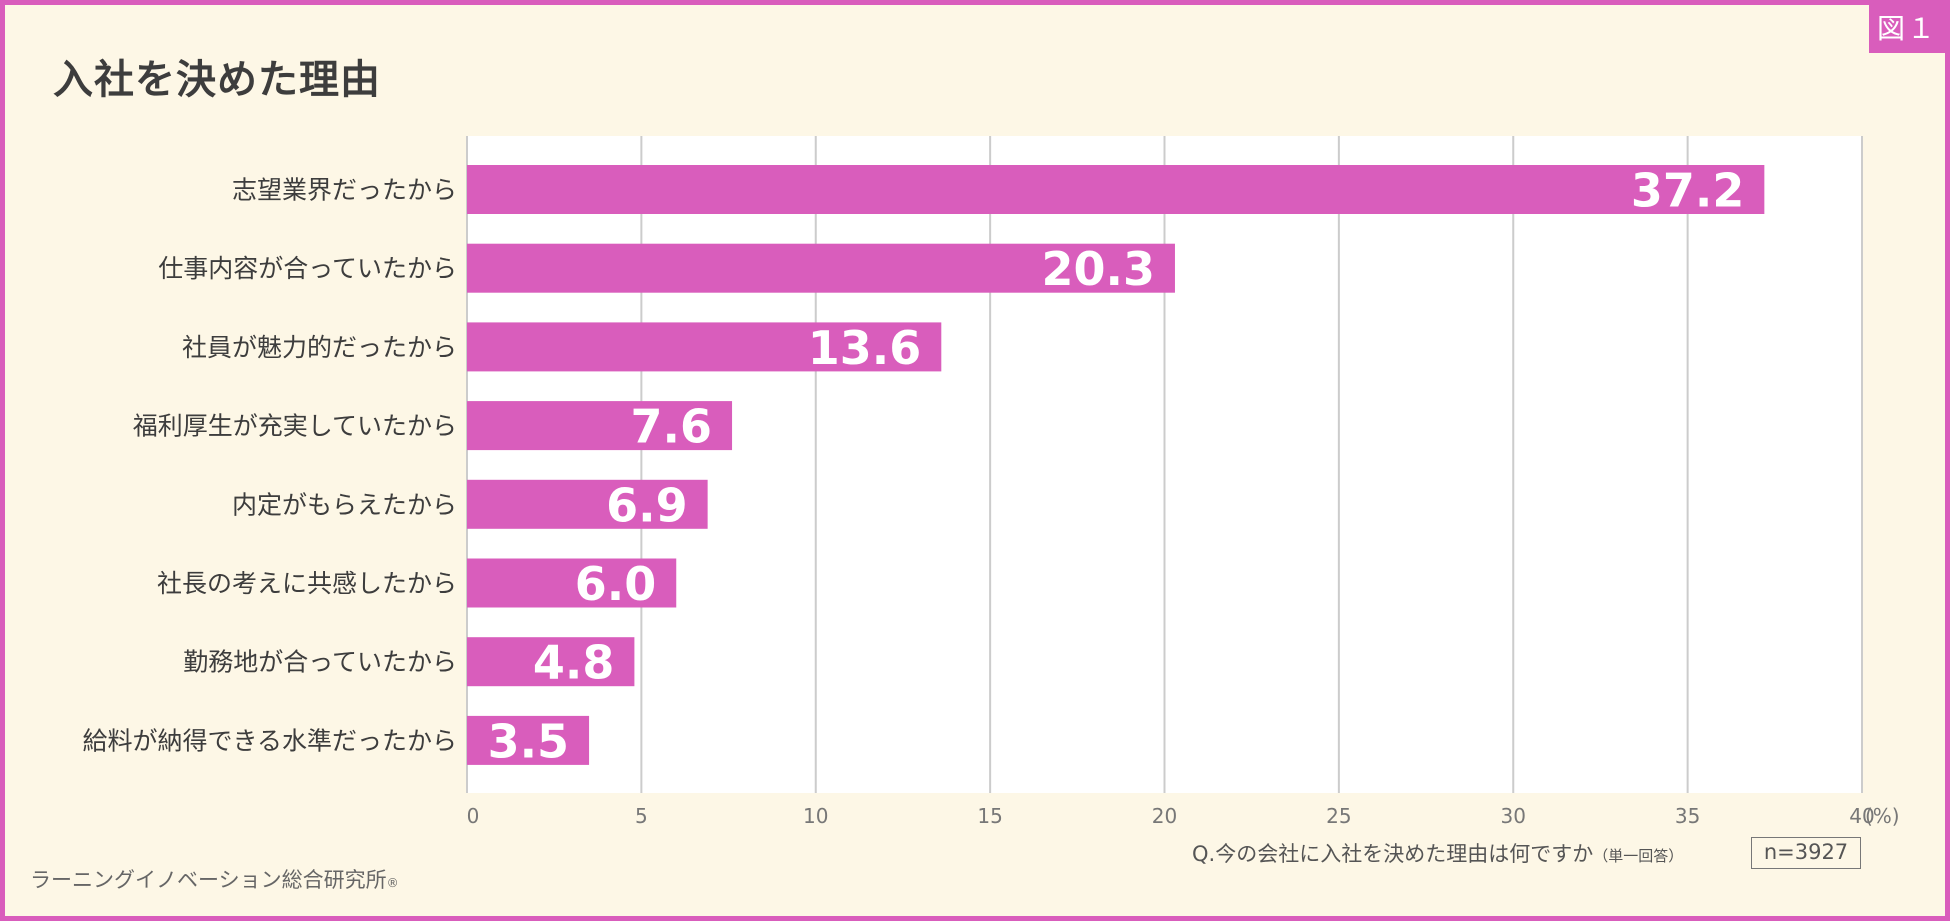 This screenshot has width=1950, height=921. I want to click on question-text: Q.今の会社に入社を決めた理由は何ですか, so click(1393, 854).